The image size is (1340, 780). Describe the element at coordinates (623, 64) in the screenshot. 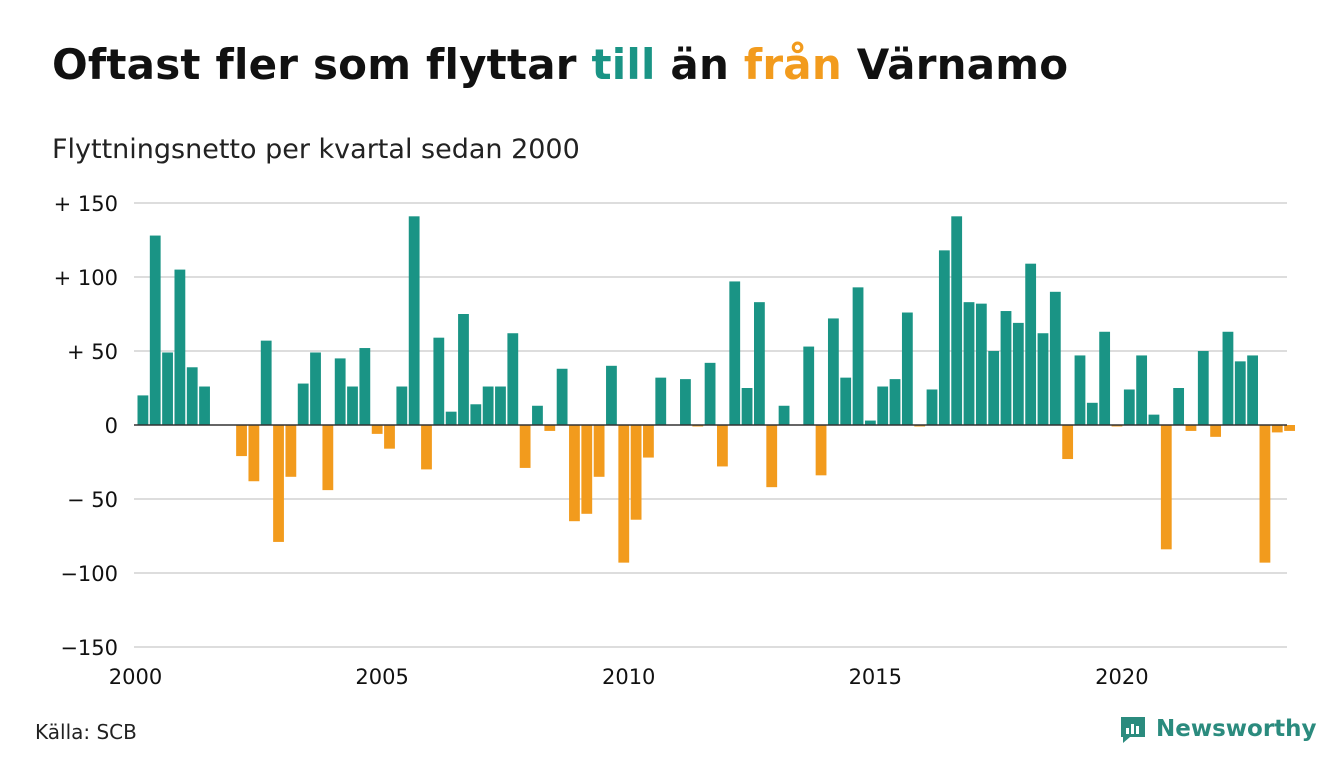

I see `title-highlight-till: till` at that location.